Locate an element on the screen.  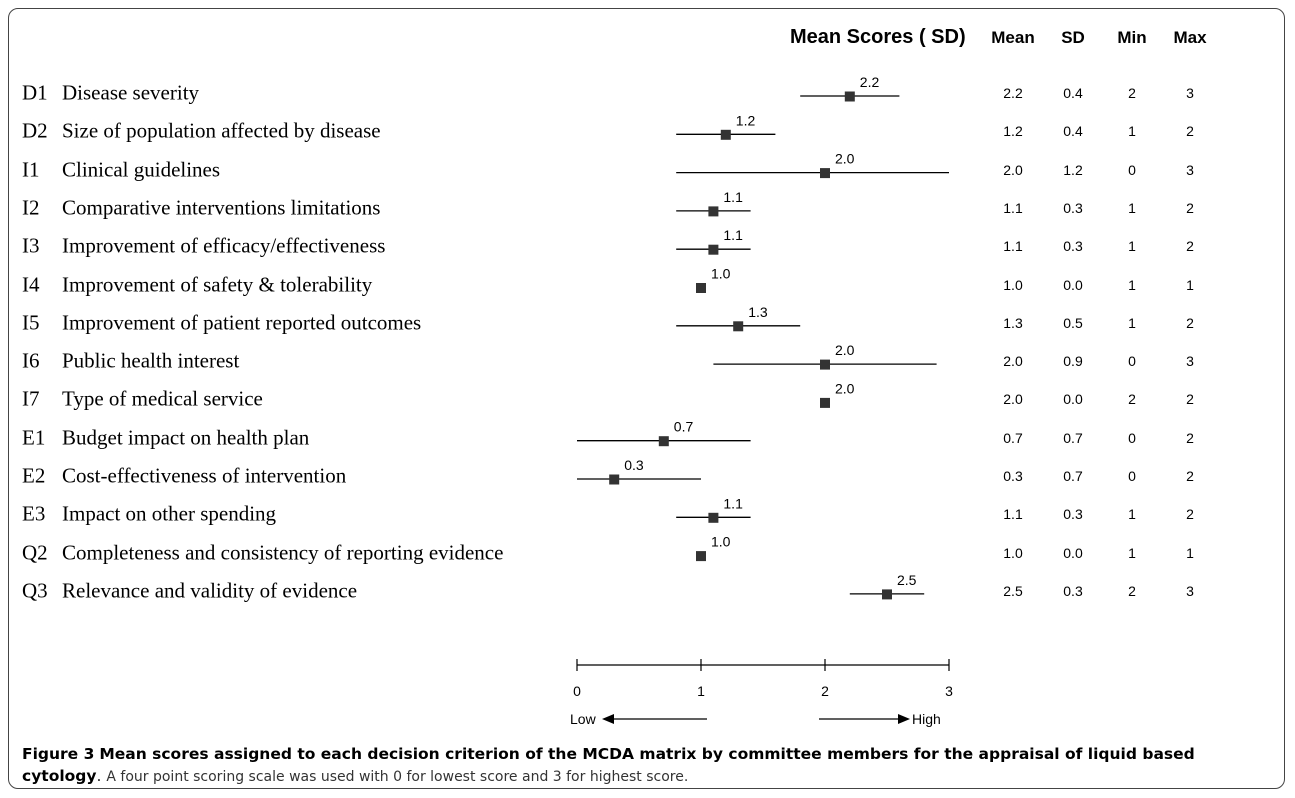
row-criterion: Public health interest is located at coordinates (151, 360).